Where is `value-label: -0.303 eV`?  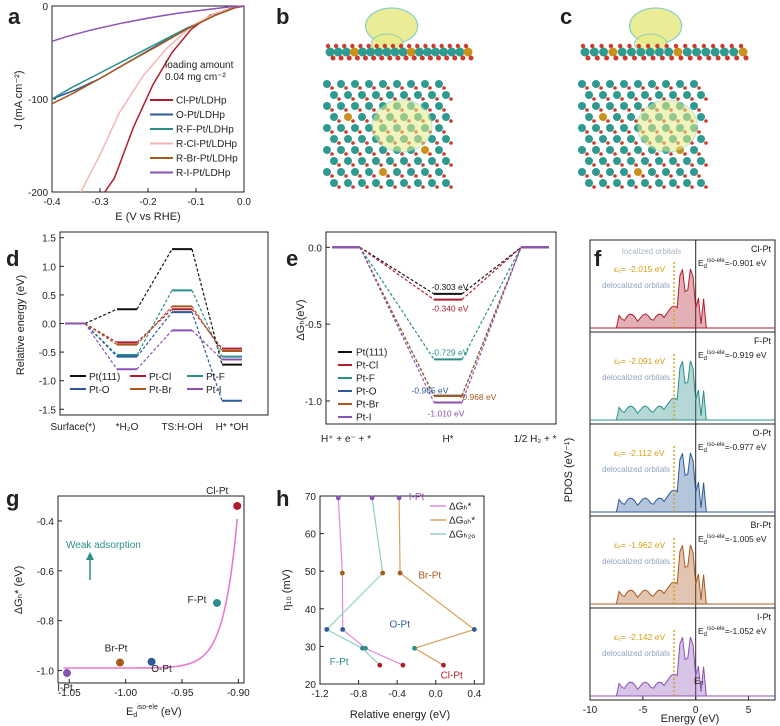 value-label: -0.303 eV is located at coordinates (450, 287).